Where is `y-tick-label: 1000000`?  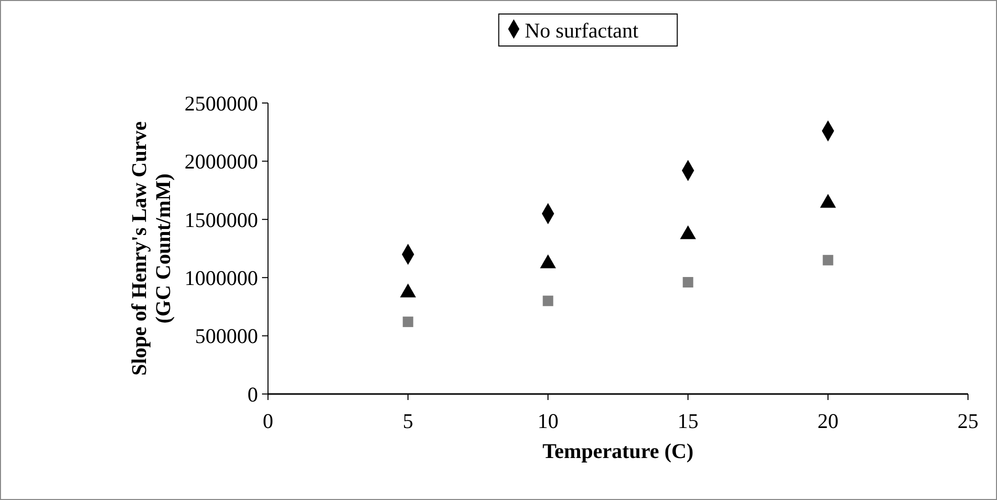
y-tick-label: 1000000 is located at coordinates (221, 278).